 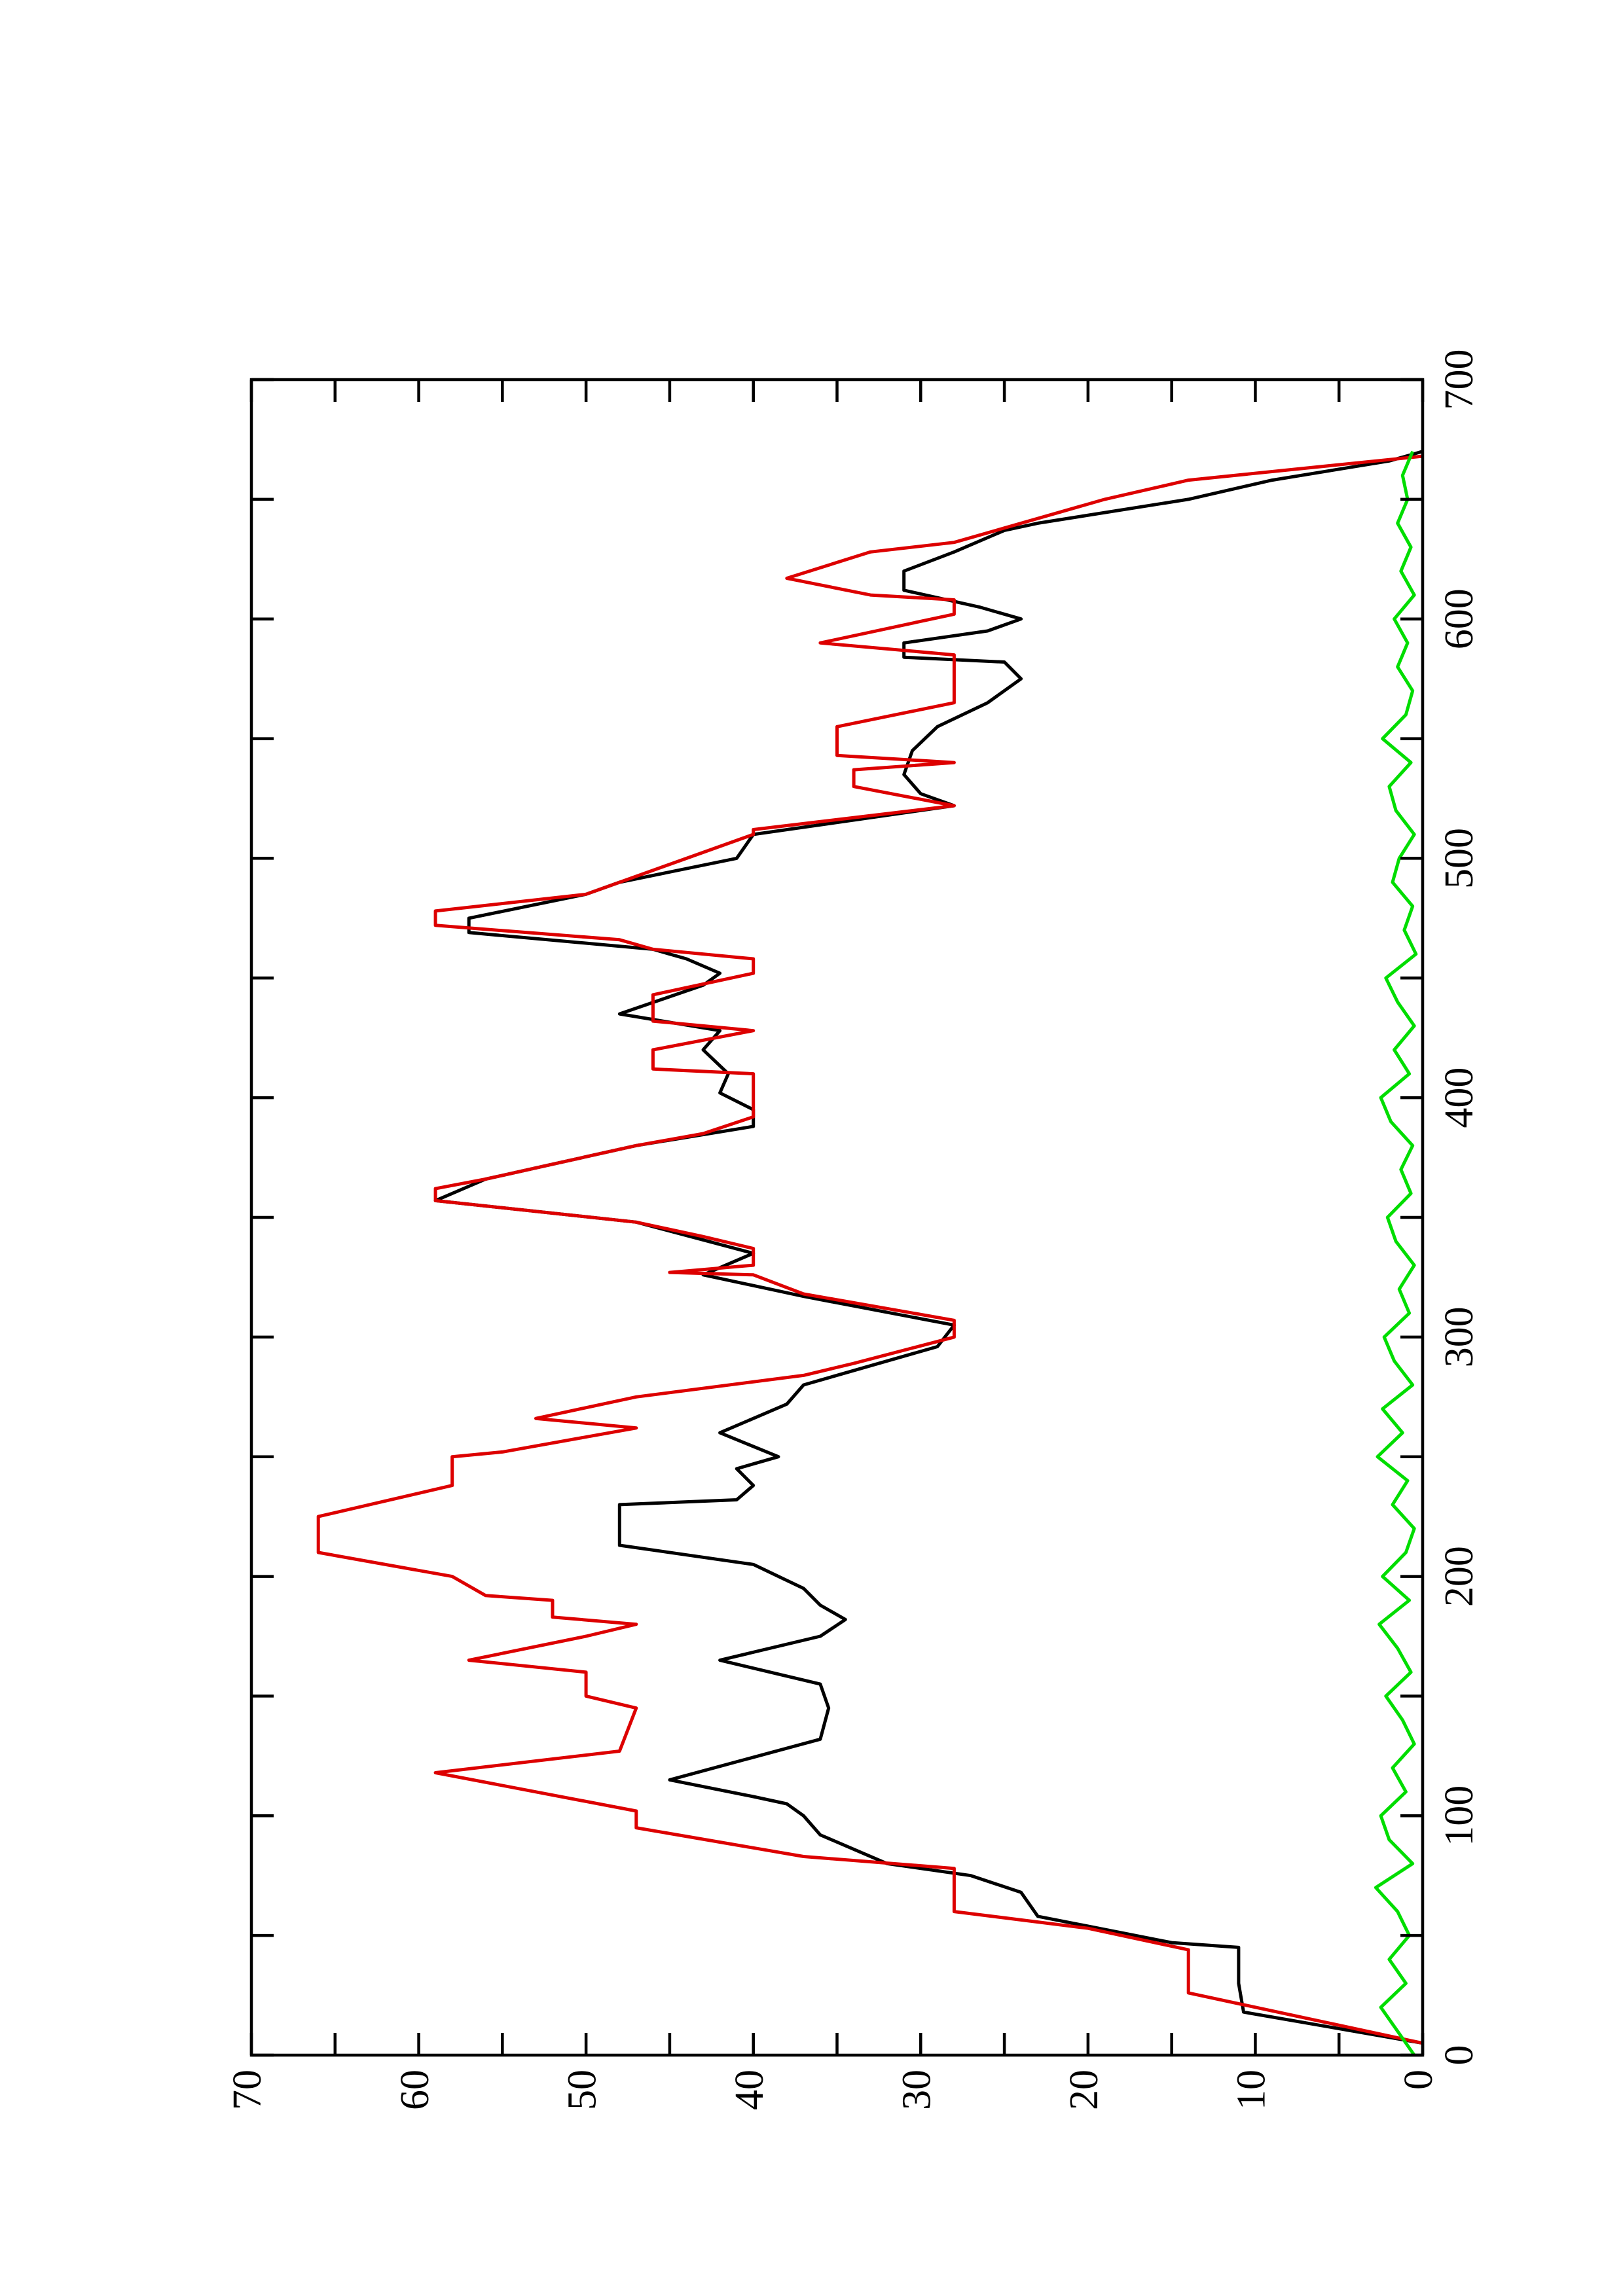 I want to click on y-tick-label: 70, so click(x=247, y=2090).